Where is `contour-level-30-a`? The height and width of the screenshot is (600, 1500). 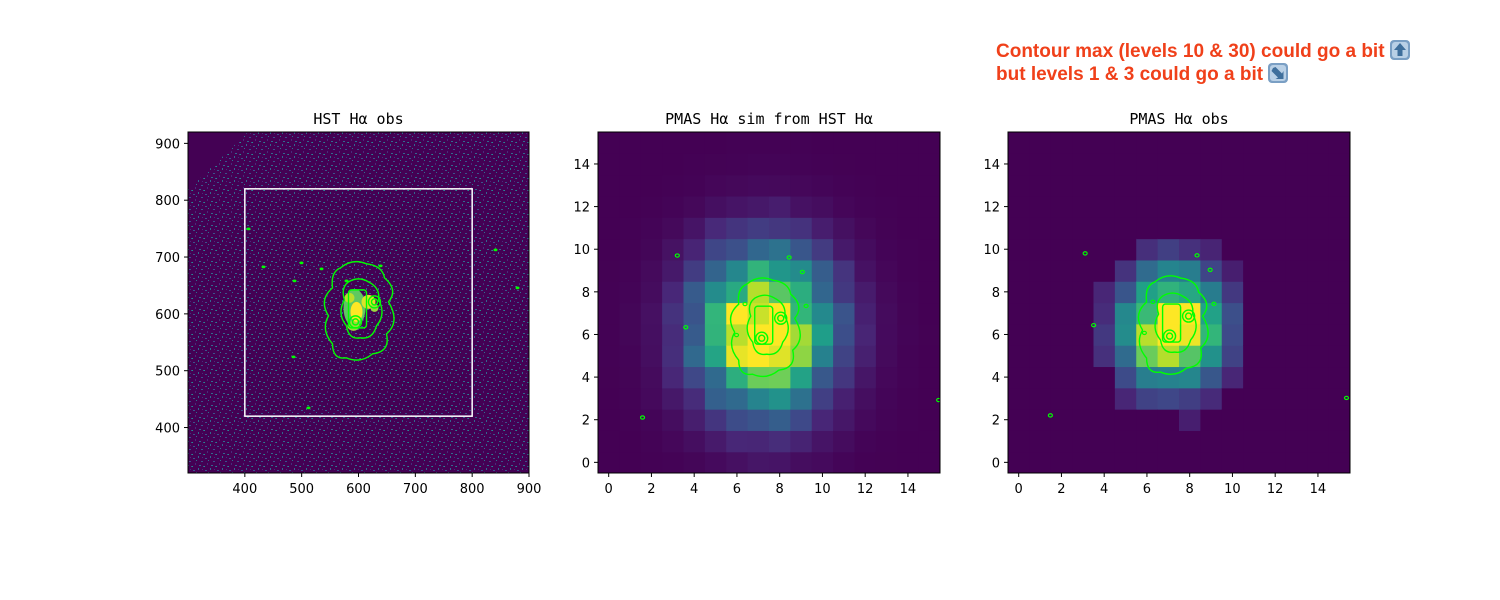
contour-level-30-a is located at coordinates (781, 318).